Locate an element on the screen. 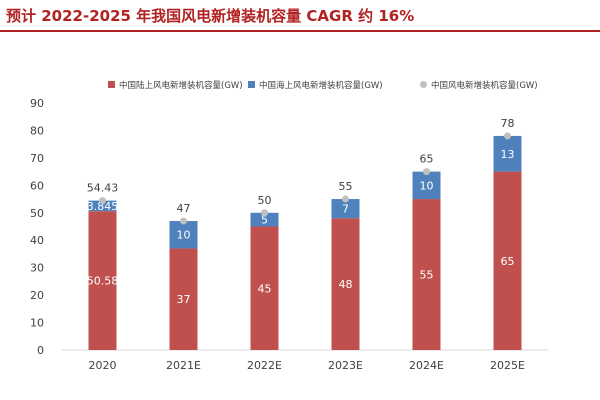  label-offshore-2020: 3.845 is located at coordinates (103, 206).